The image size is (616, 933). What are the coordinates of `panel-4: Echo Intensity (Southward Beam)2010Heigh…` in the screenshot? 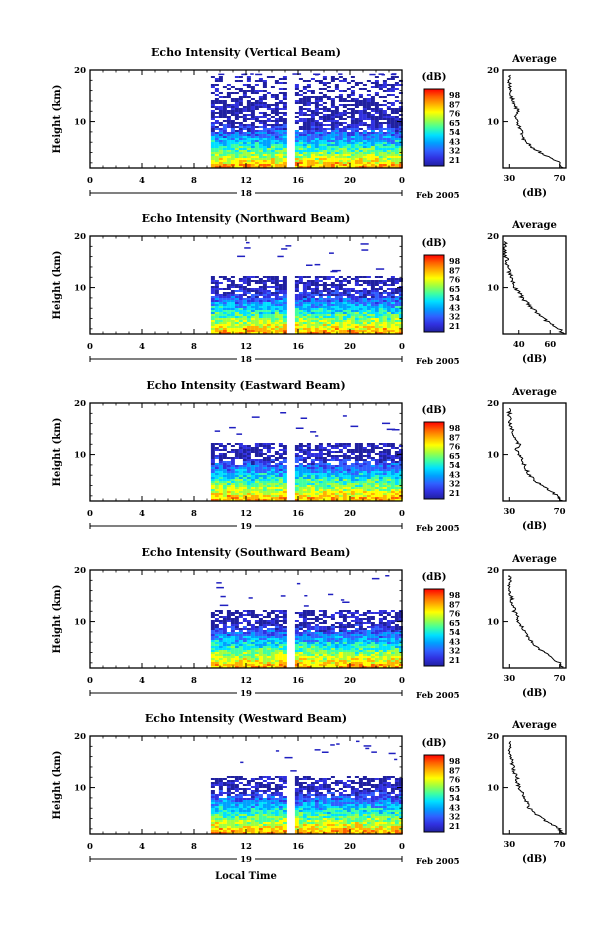 It's located at (309, 623).